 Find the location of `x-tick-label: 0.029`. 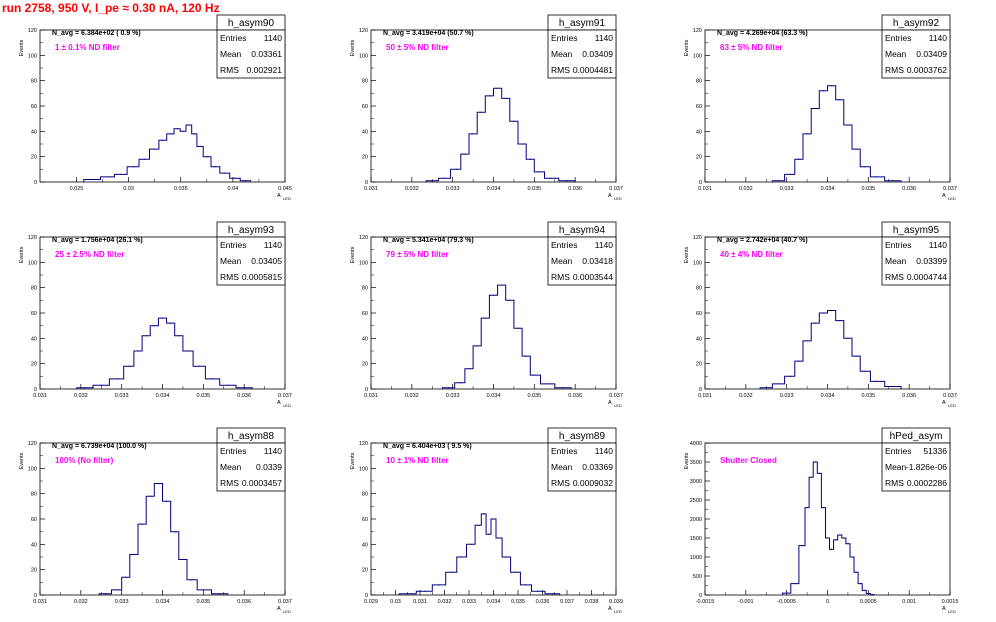

x-tick-label: 0.029 is located at coordinates (371, 602).